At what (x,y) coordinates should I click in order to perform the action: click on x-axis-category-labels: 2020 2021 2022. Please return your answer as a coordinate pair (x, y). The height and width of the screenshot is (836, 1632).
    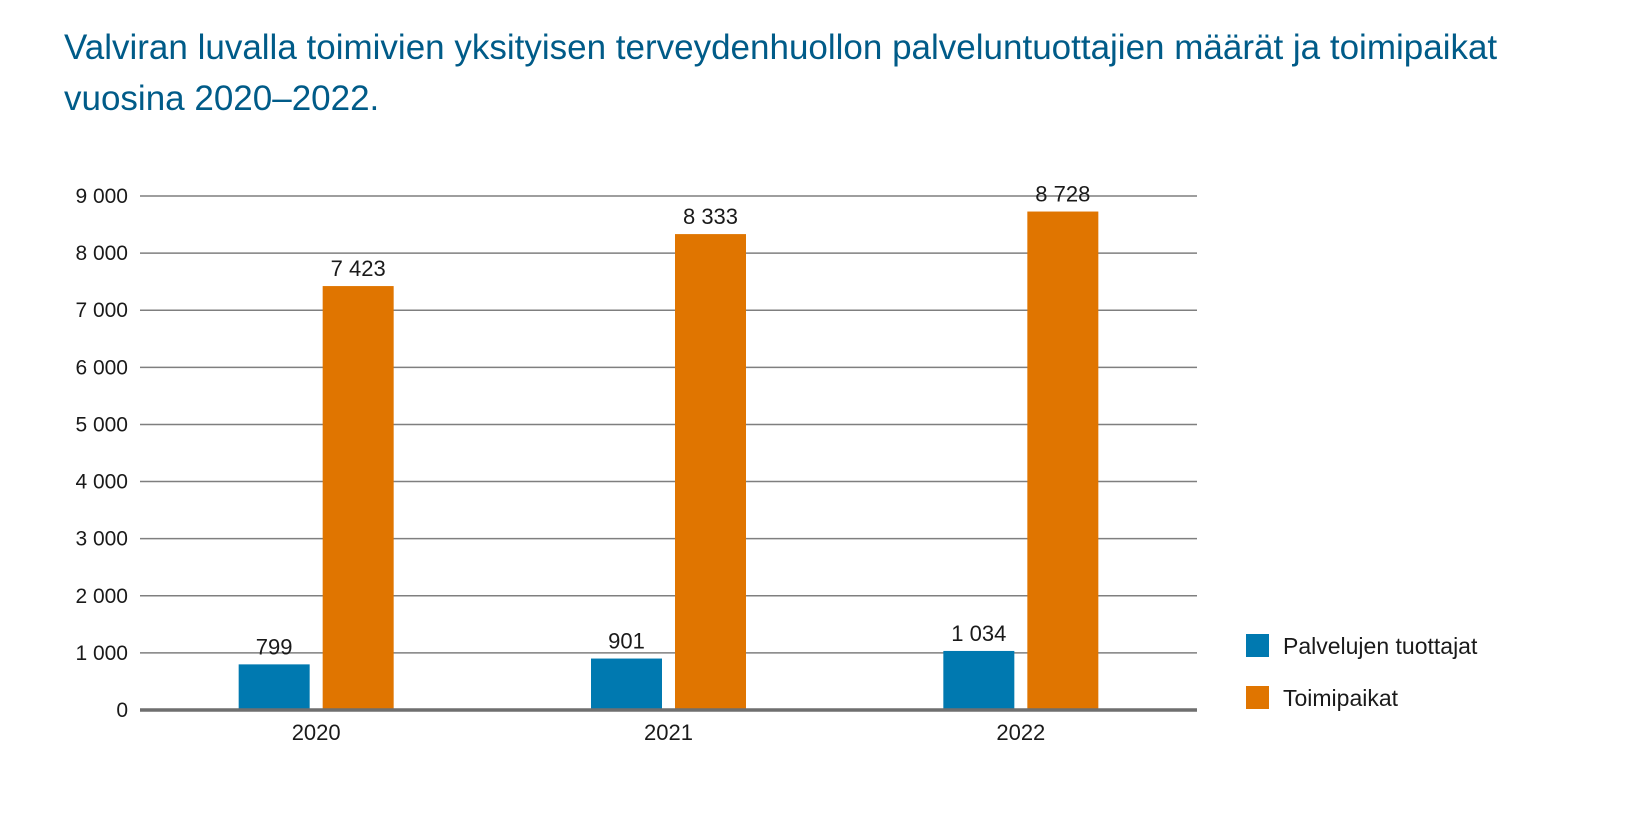
    Looking at the image, I should click on (669, 732).